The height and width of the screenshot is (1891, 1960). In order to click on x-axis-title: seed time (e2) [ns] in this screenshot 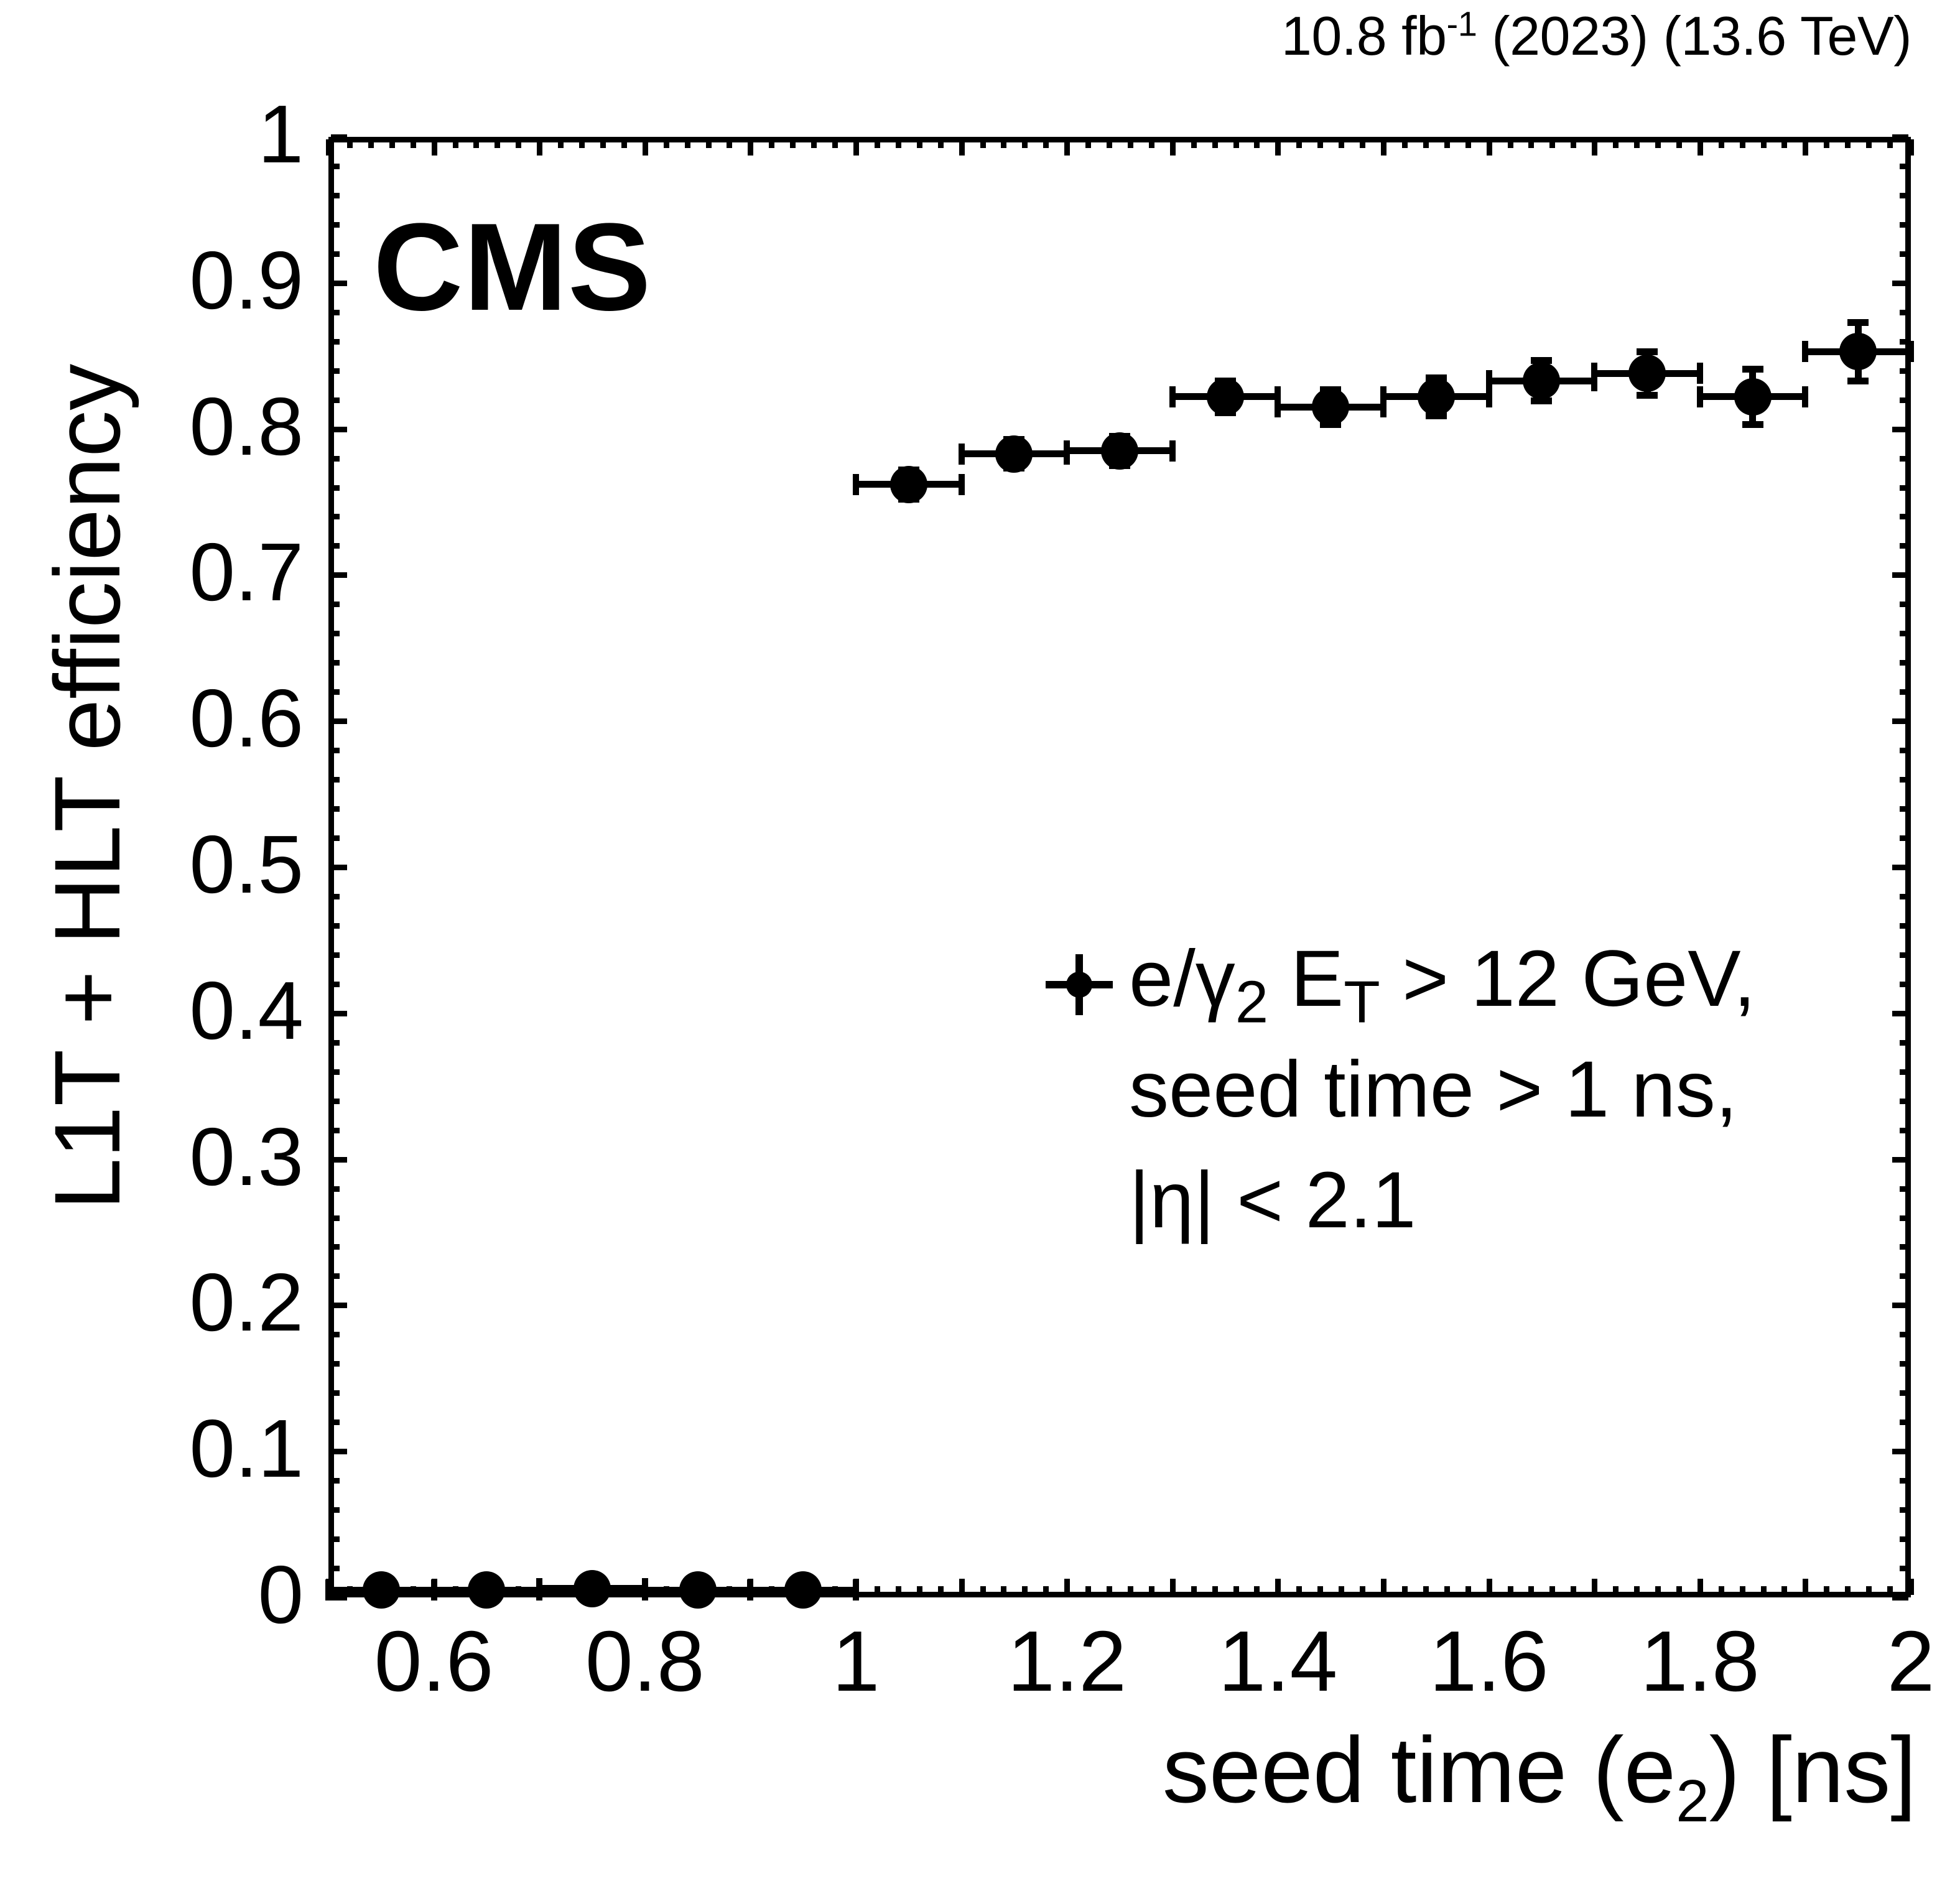, I will do `click(1539, 1777)`.